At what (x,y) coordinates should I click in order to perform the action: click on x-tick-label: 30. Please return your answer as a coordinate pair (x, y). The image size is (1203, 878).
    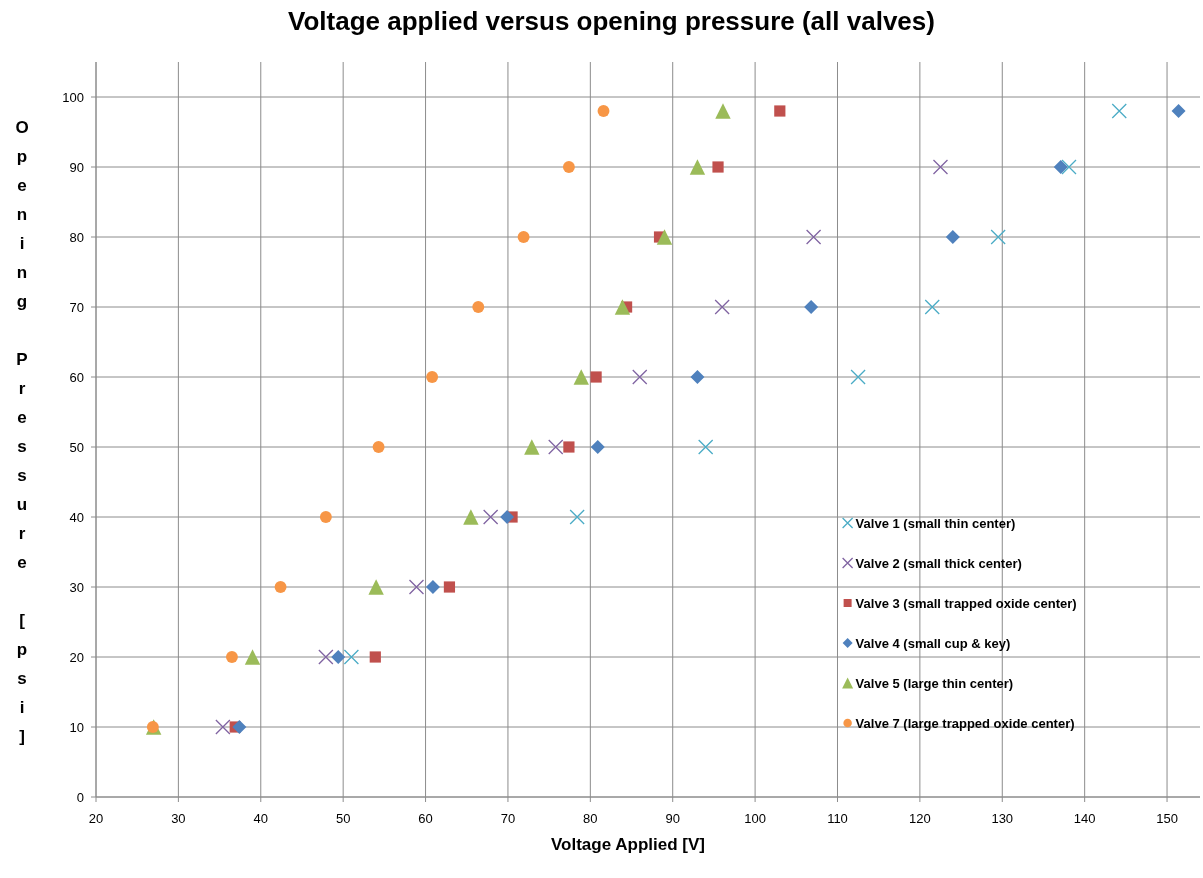
    Looking at the image, I should click on (178, 818).